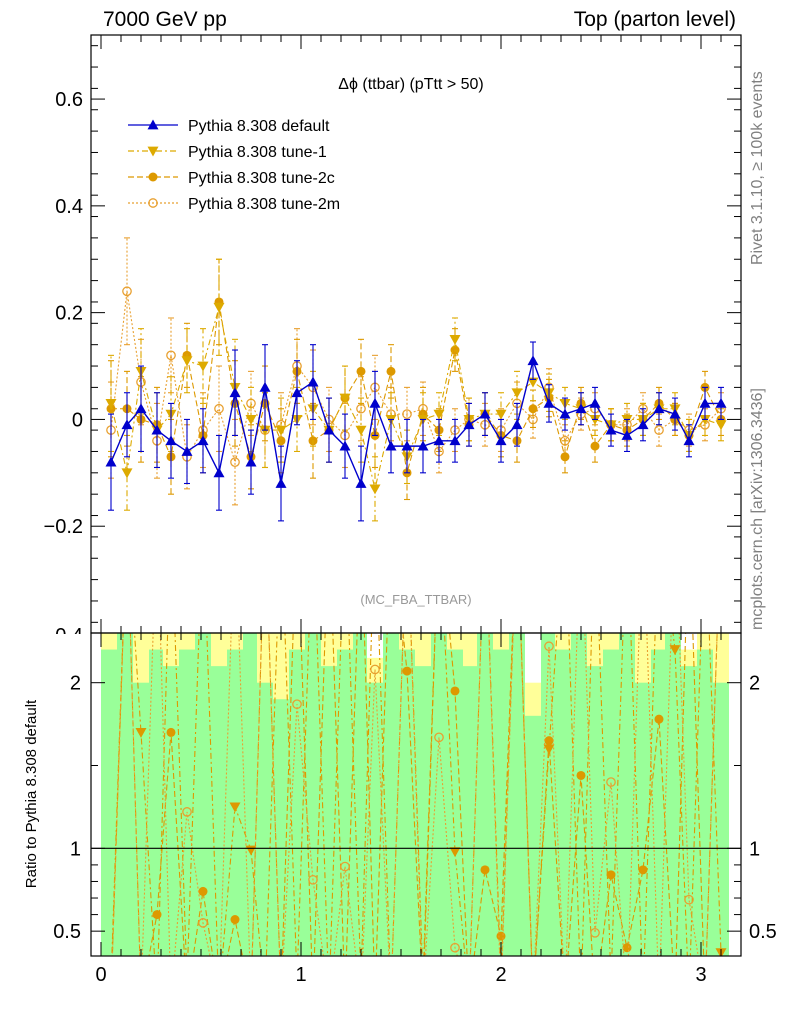  What do you see at coordinates (300, 975) in the screenshot?
I see `x-tick-label: 1` at bounding box center [300, 975].